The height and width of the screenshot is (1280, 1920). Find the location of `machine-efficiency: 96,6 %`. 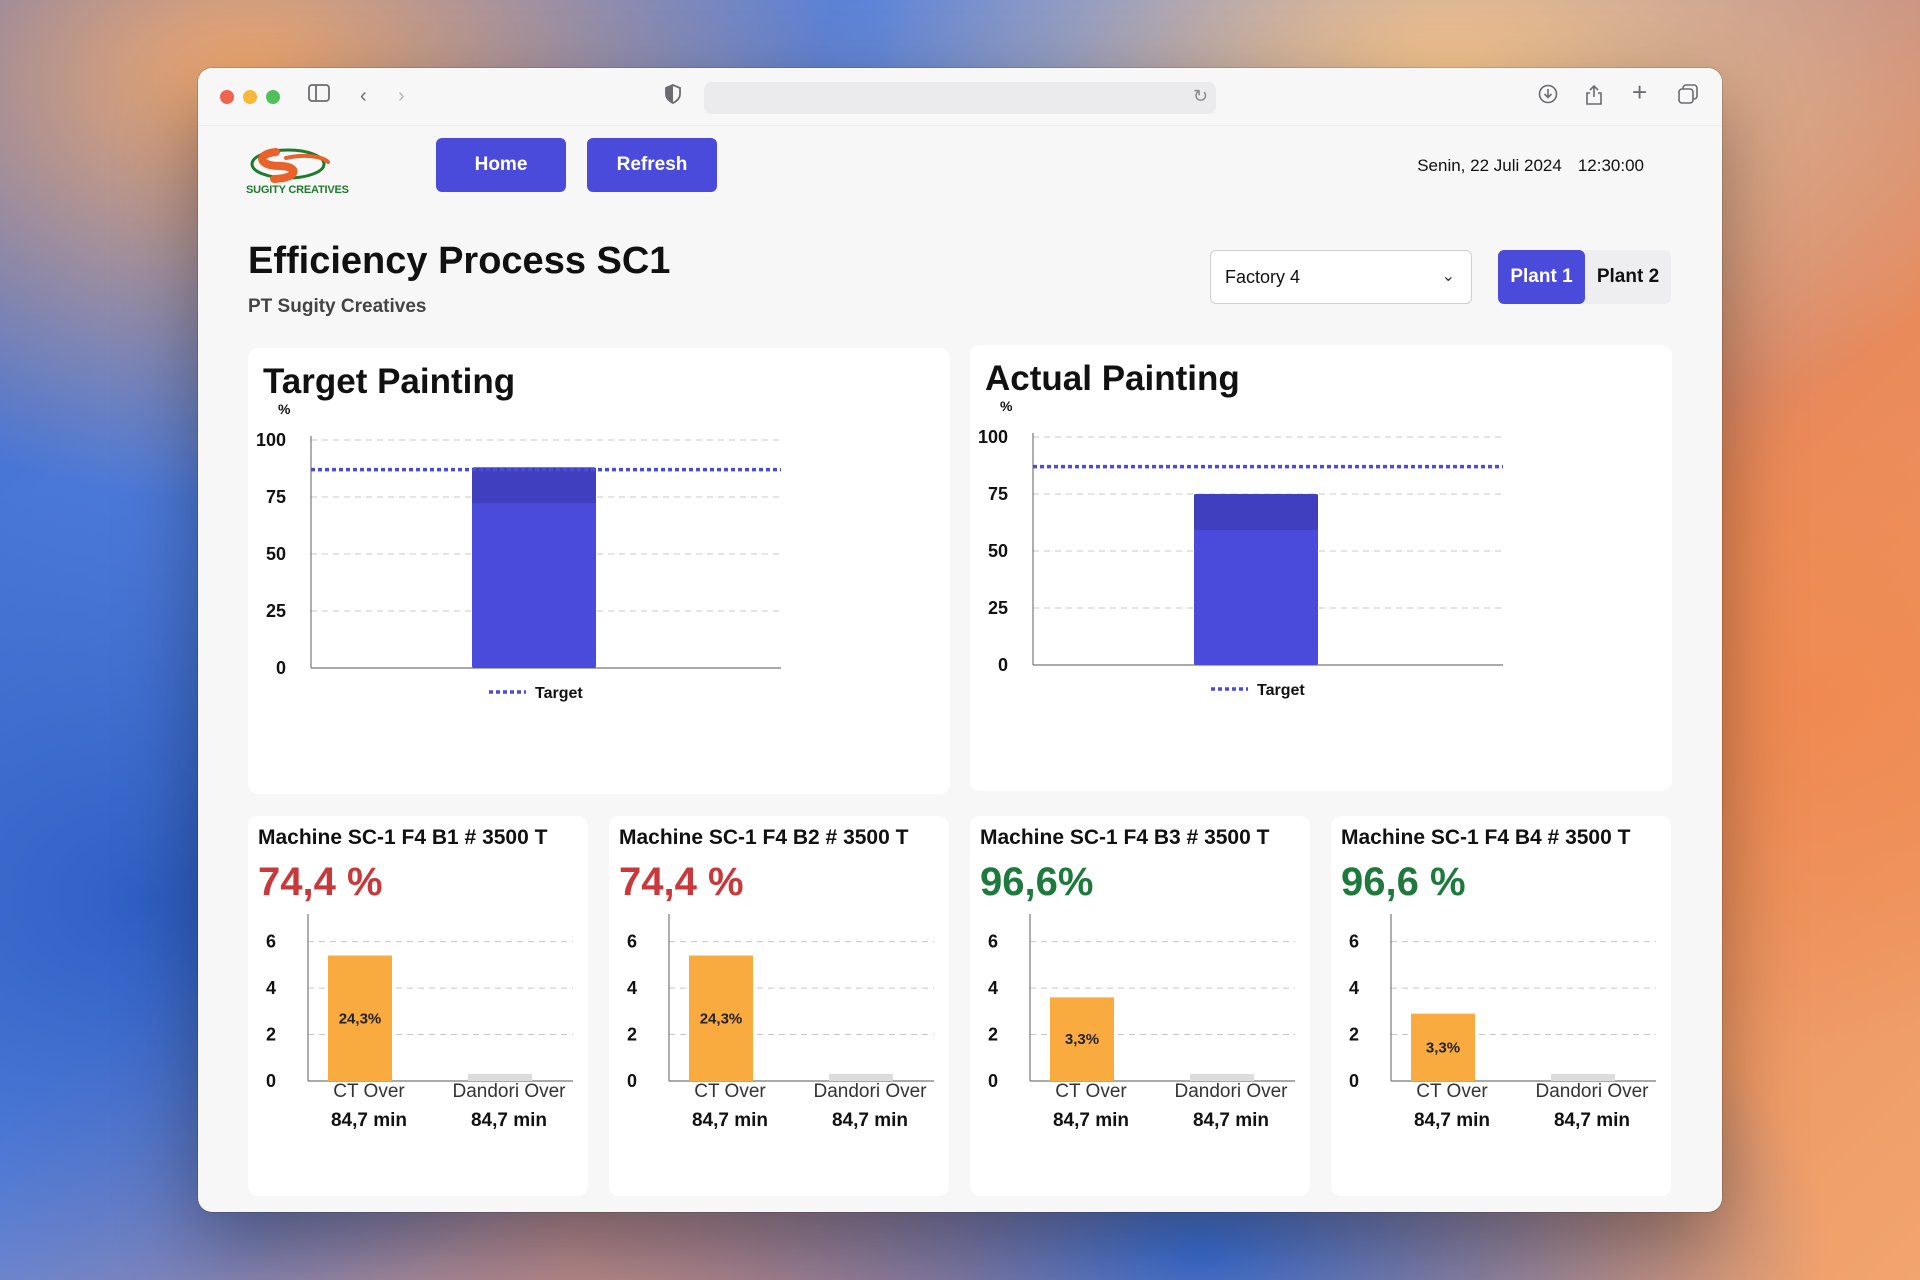

machine-efficiency: 96,6 % is located at coordinates (1403, 882).